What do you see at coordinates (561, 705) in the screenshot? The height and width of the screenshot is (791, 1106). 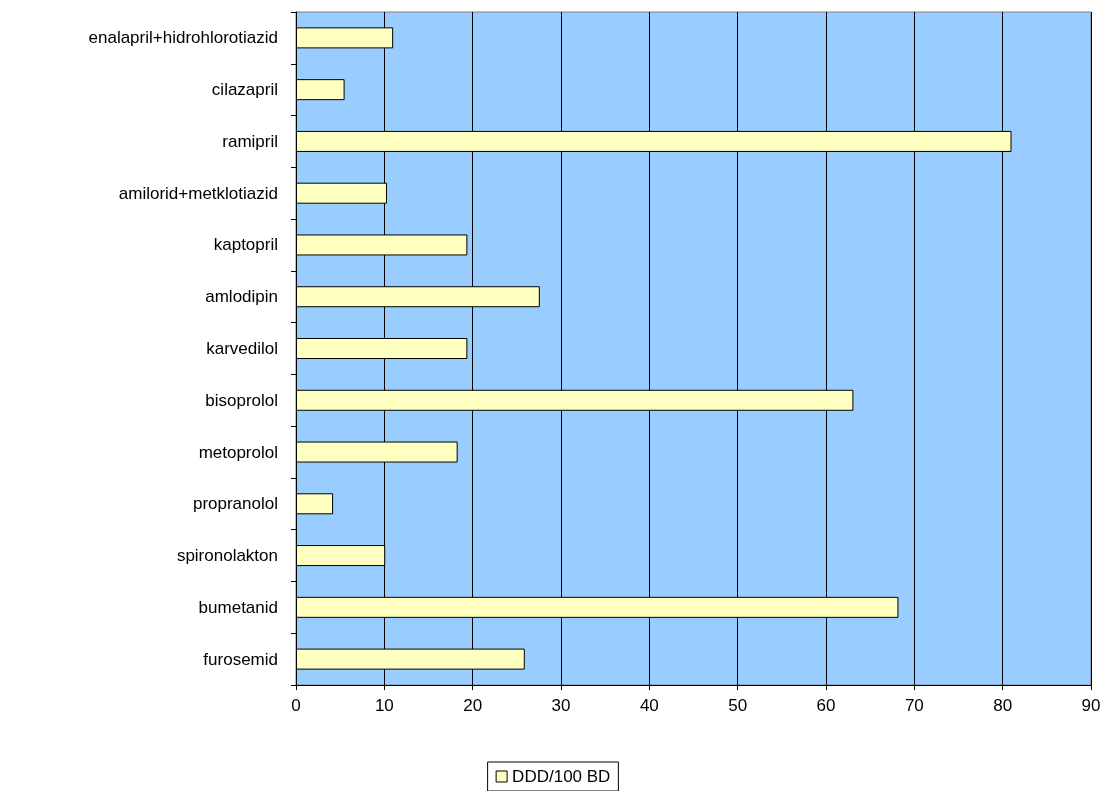 I see `x-tick-label: 30` at bounding box center [561, 705].